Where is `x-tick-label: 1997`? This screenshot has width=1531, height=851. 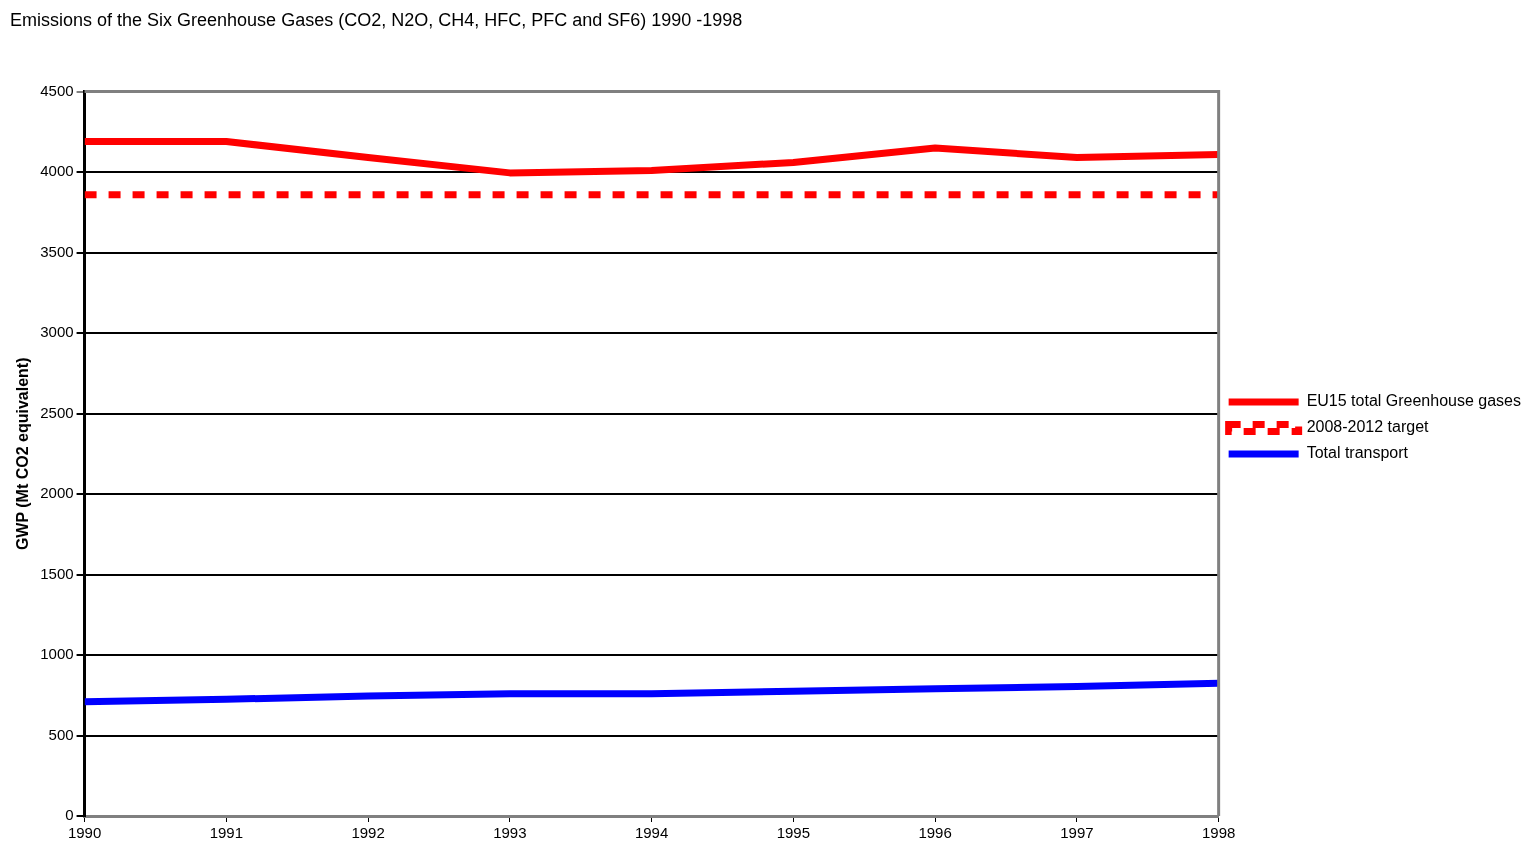 x-tick-label: 1997 is located at coordinates (1077, 833).